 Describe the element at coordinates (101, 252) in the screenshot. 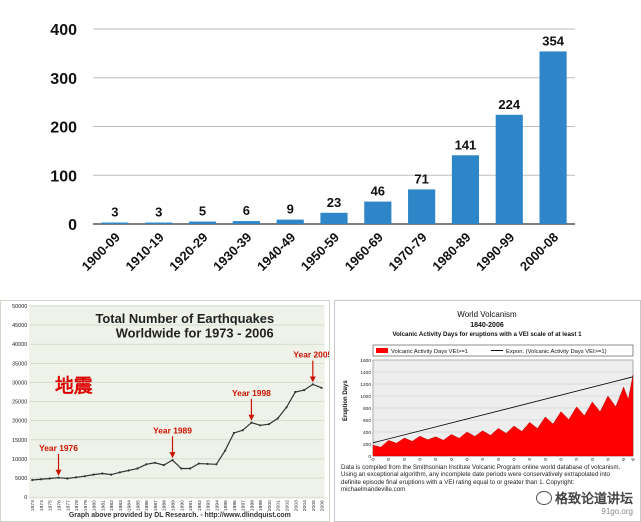

I see `top-category-label: 1900-09` at that location.